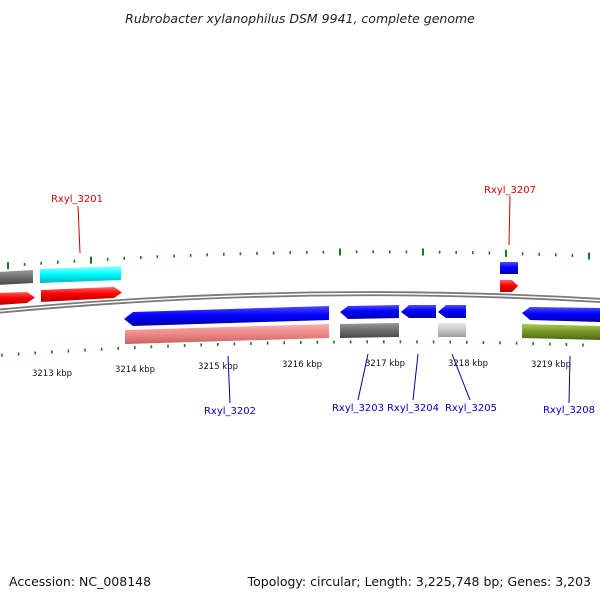 Image resolution: width=600 pixels, height=600 pixels. Describe the element at coordinates (471, 408) in the screenshot. I see `gene-label-rxyl-3205: Rxyl_3205` at that location.